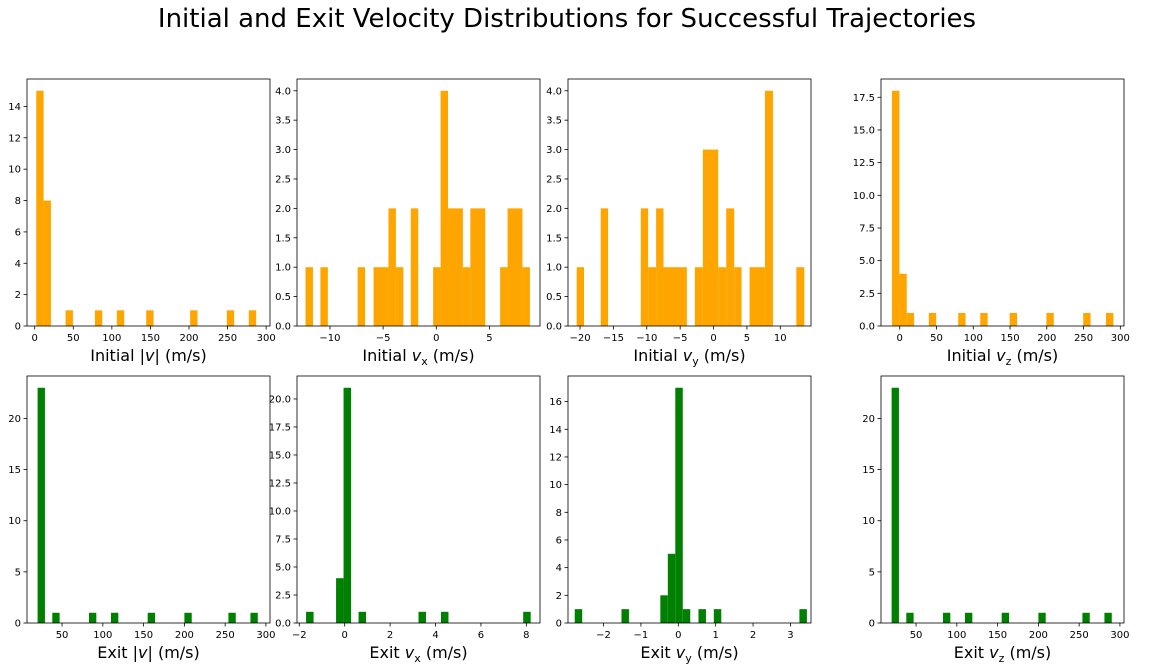 This screenshot has height=671, width=1155. What do you see at coordinates (554, 238) in the screenshot?
I see `y-tick-label: 1.5` at bounding box center [554, 238].